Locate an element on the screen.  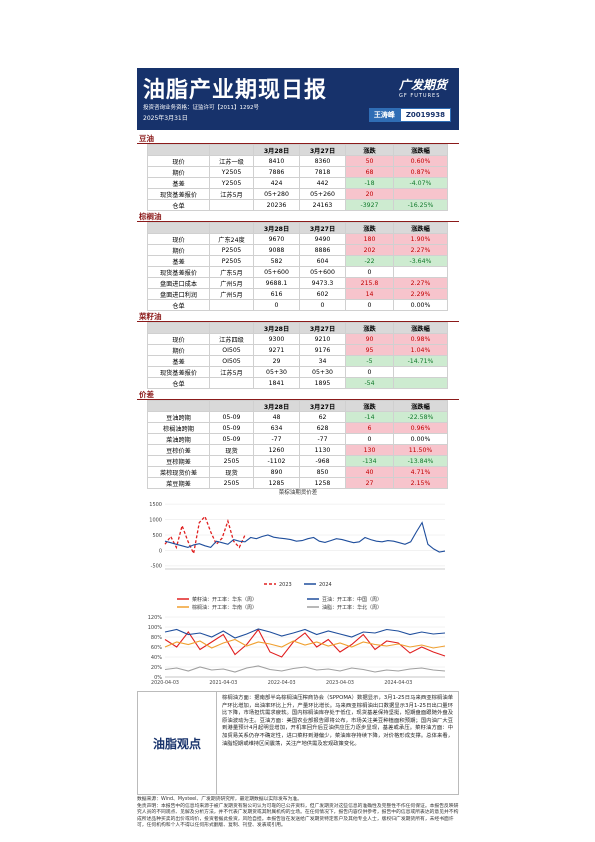
table-cell: -77 is located at coordinates (276, 439).